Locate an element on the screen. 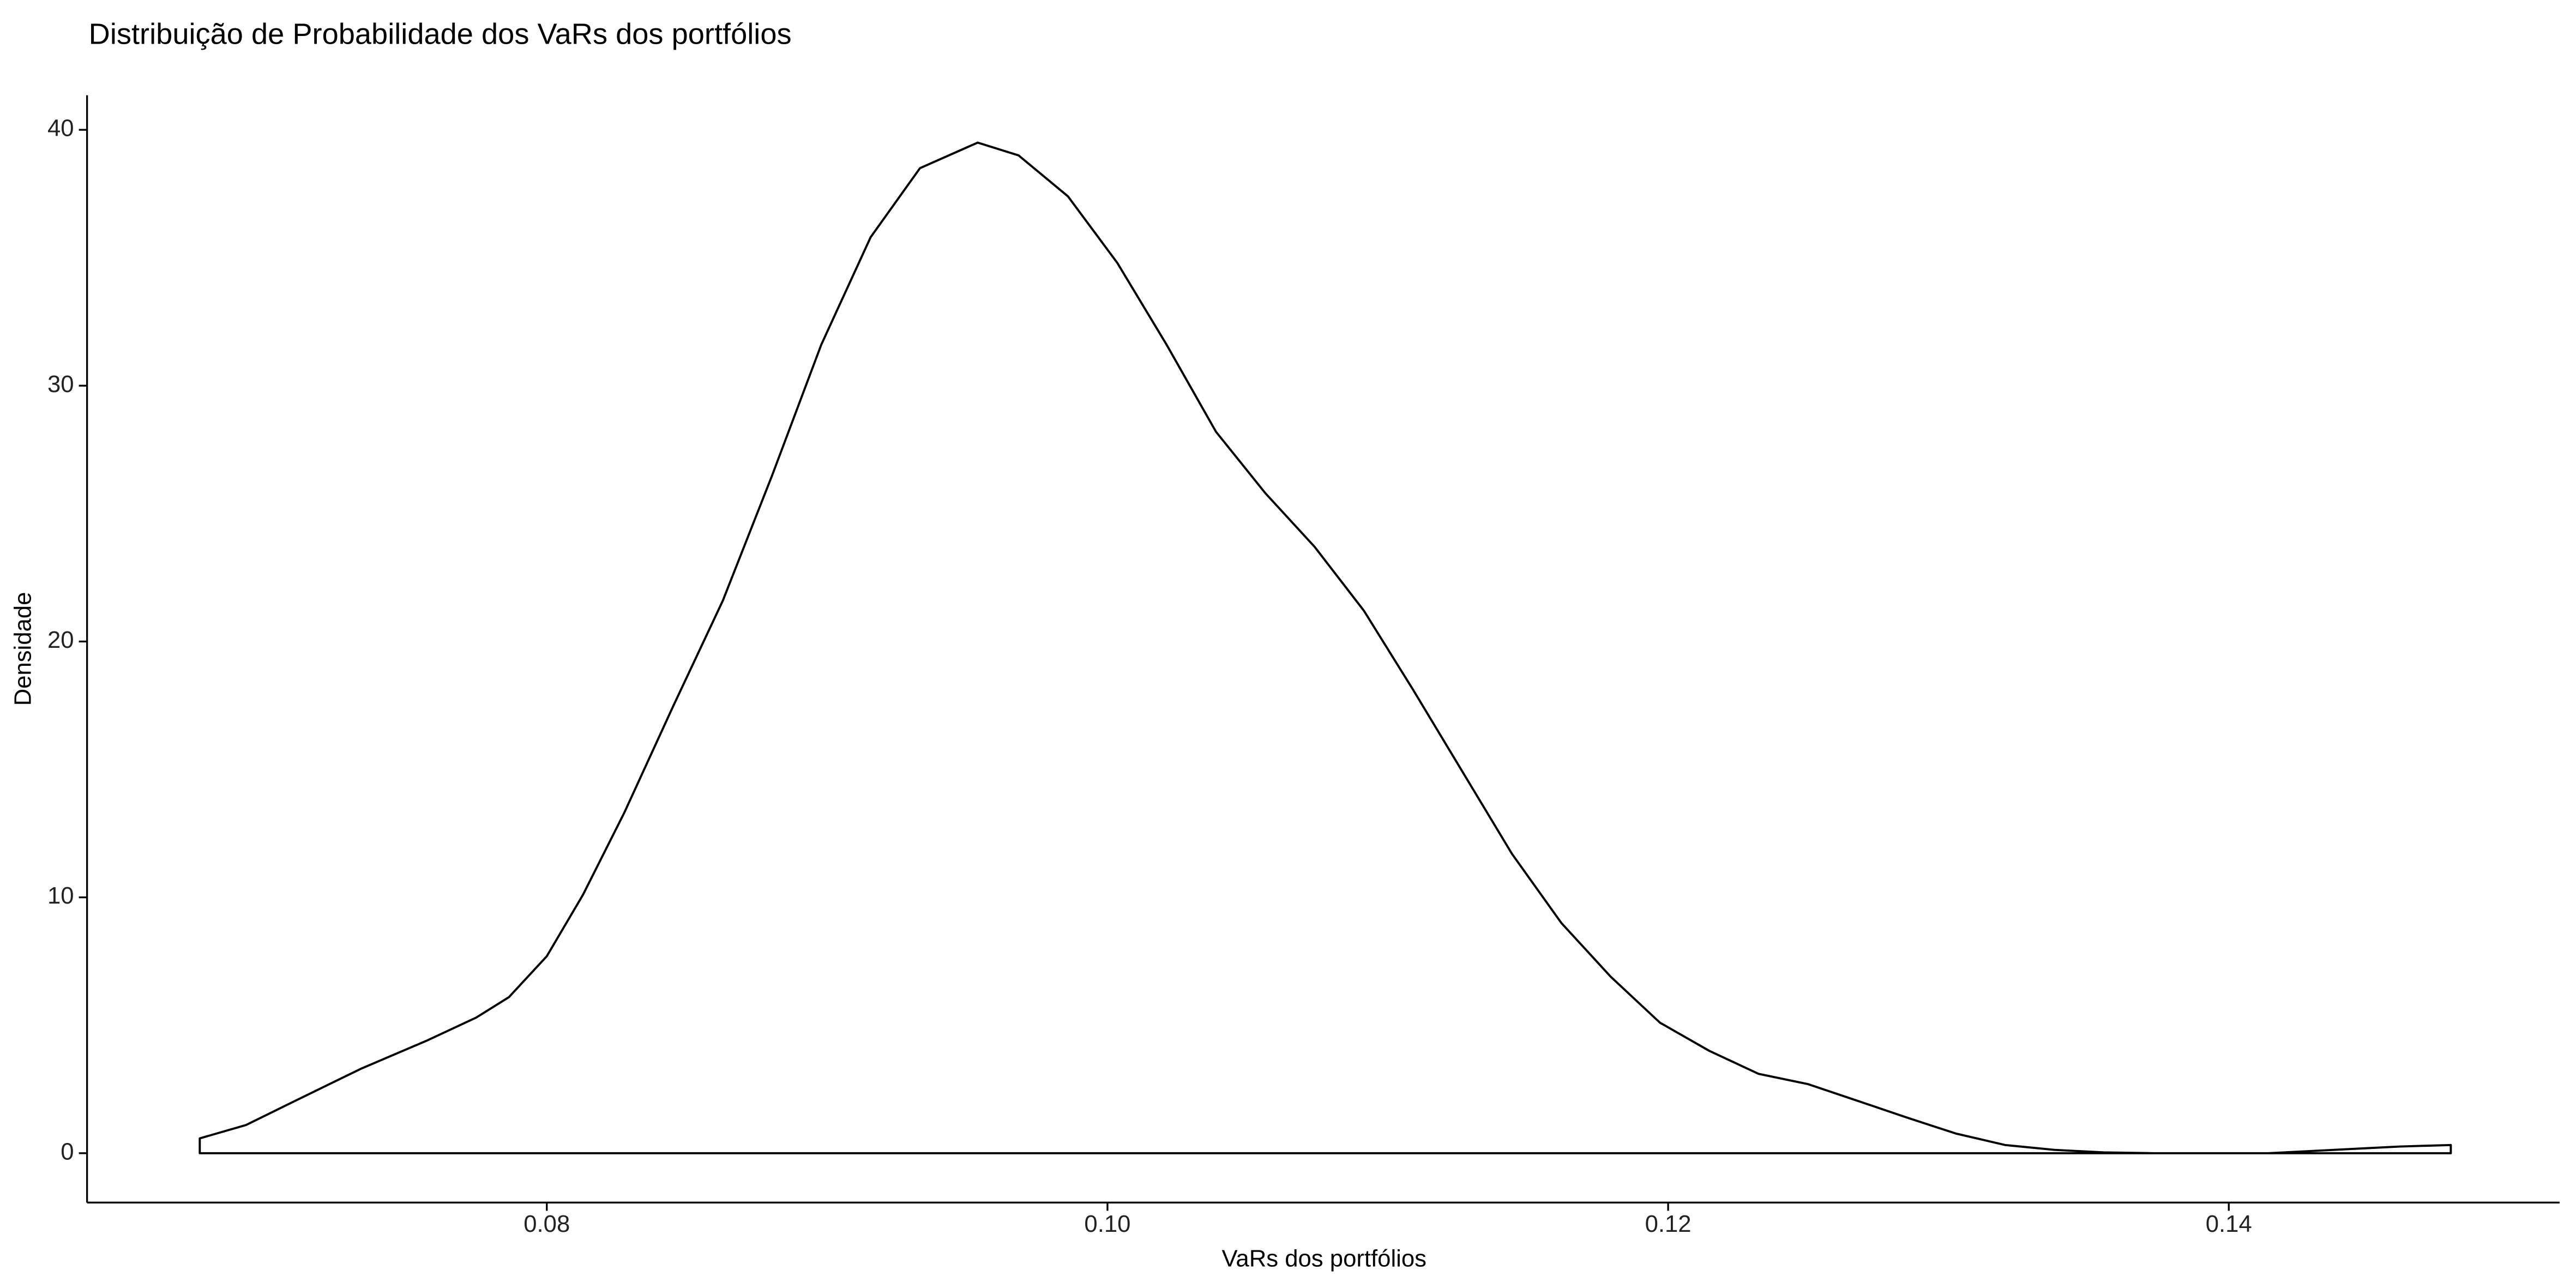  x-tick-label: 0.12 is located at coordinates (1668, 1224).